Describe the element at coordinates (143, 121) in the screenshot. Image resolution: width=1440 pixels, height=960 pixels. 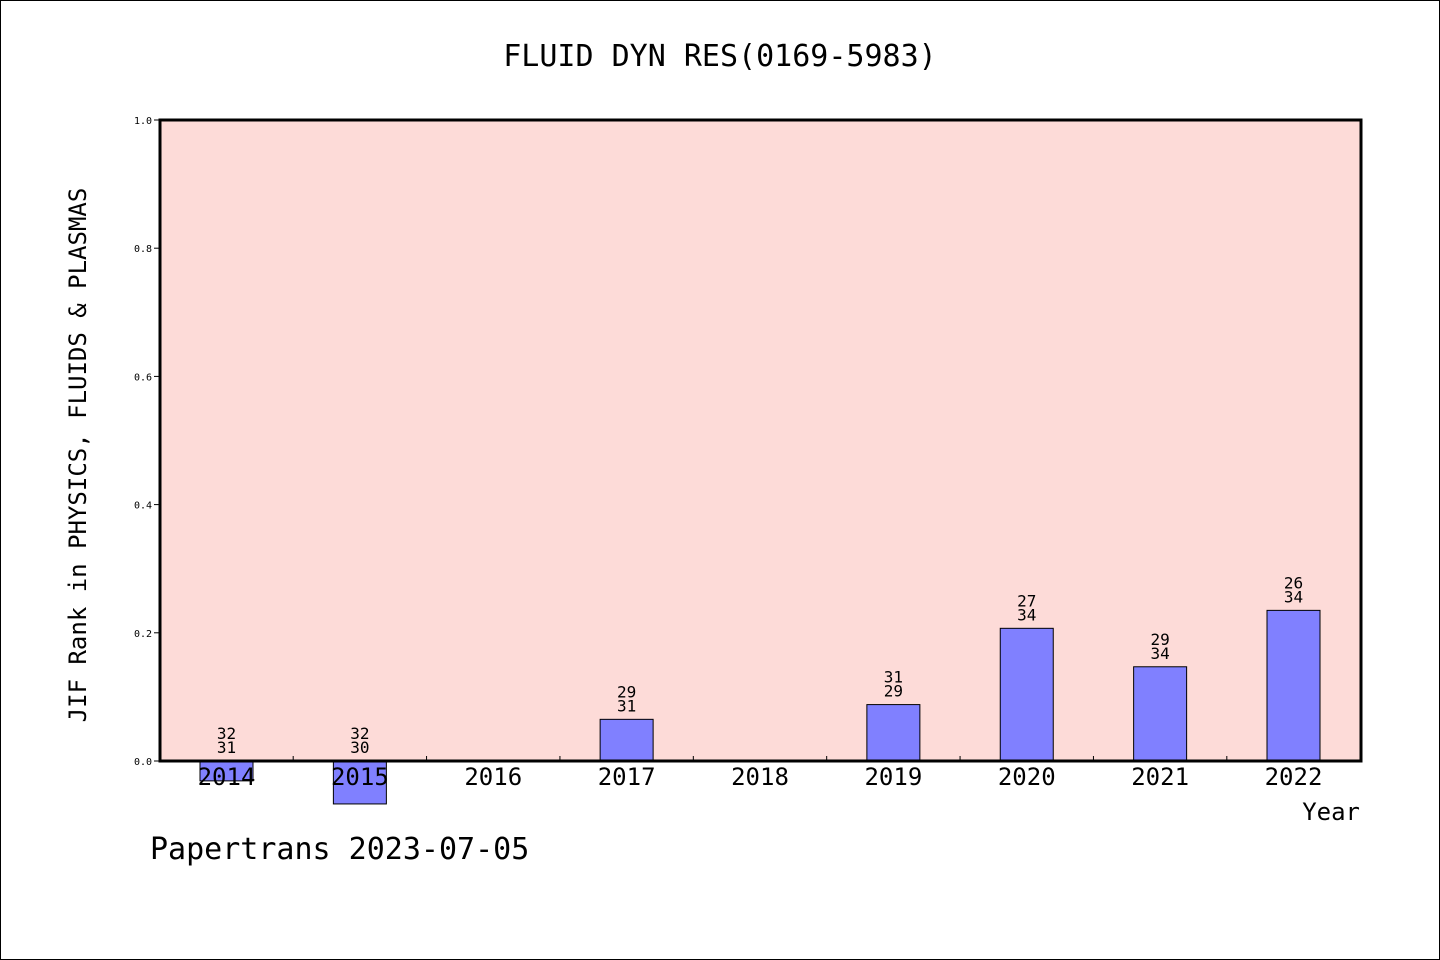
I see `y-tick-label: 1.0` at that location.